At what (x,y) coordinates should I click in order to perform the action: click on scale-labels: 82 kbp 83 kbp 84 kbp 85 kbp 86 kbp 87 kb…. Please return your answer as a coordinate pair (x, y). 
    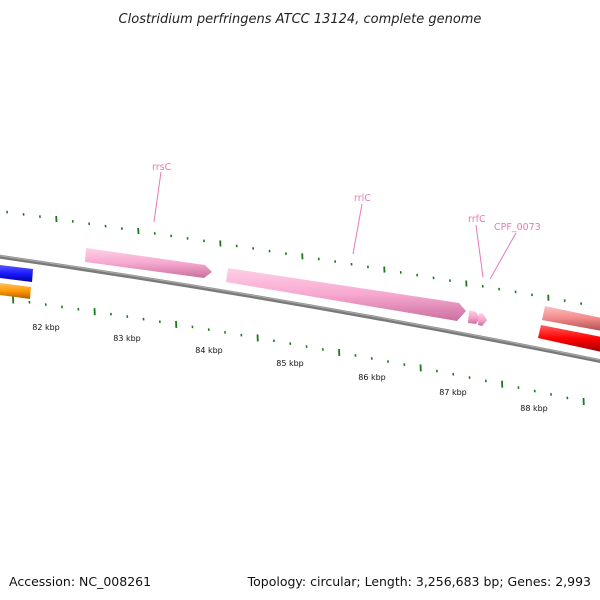
    Looking at the image, I should click on (290, 368).